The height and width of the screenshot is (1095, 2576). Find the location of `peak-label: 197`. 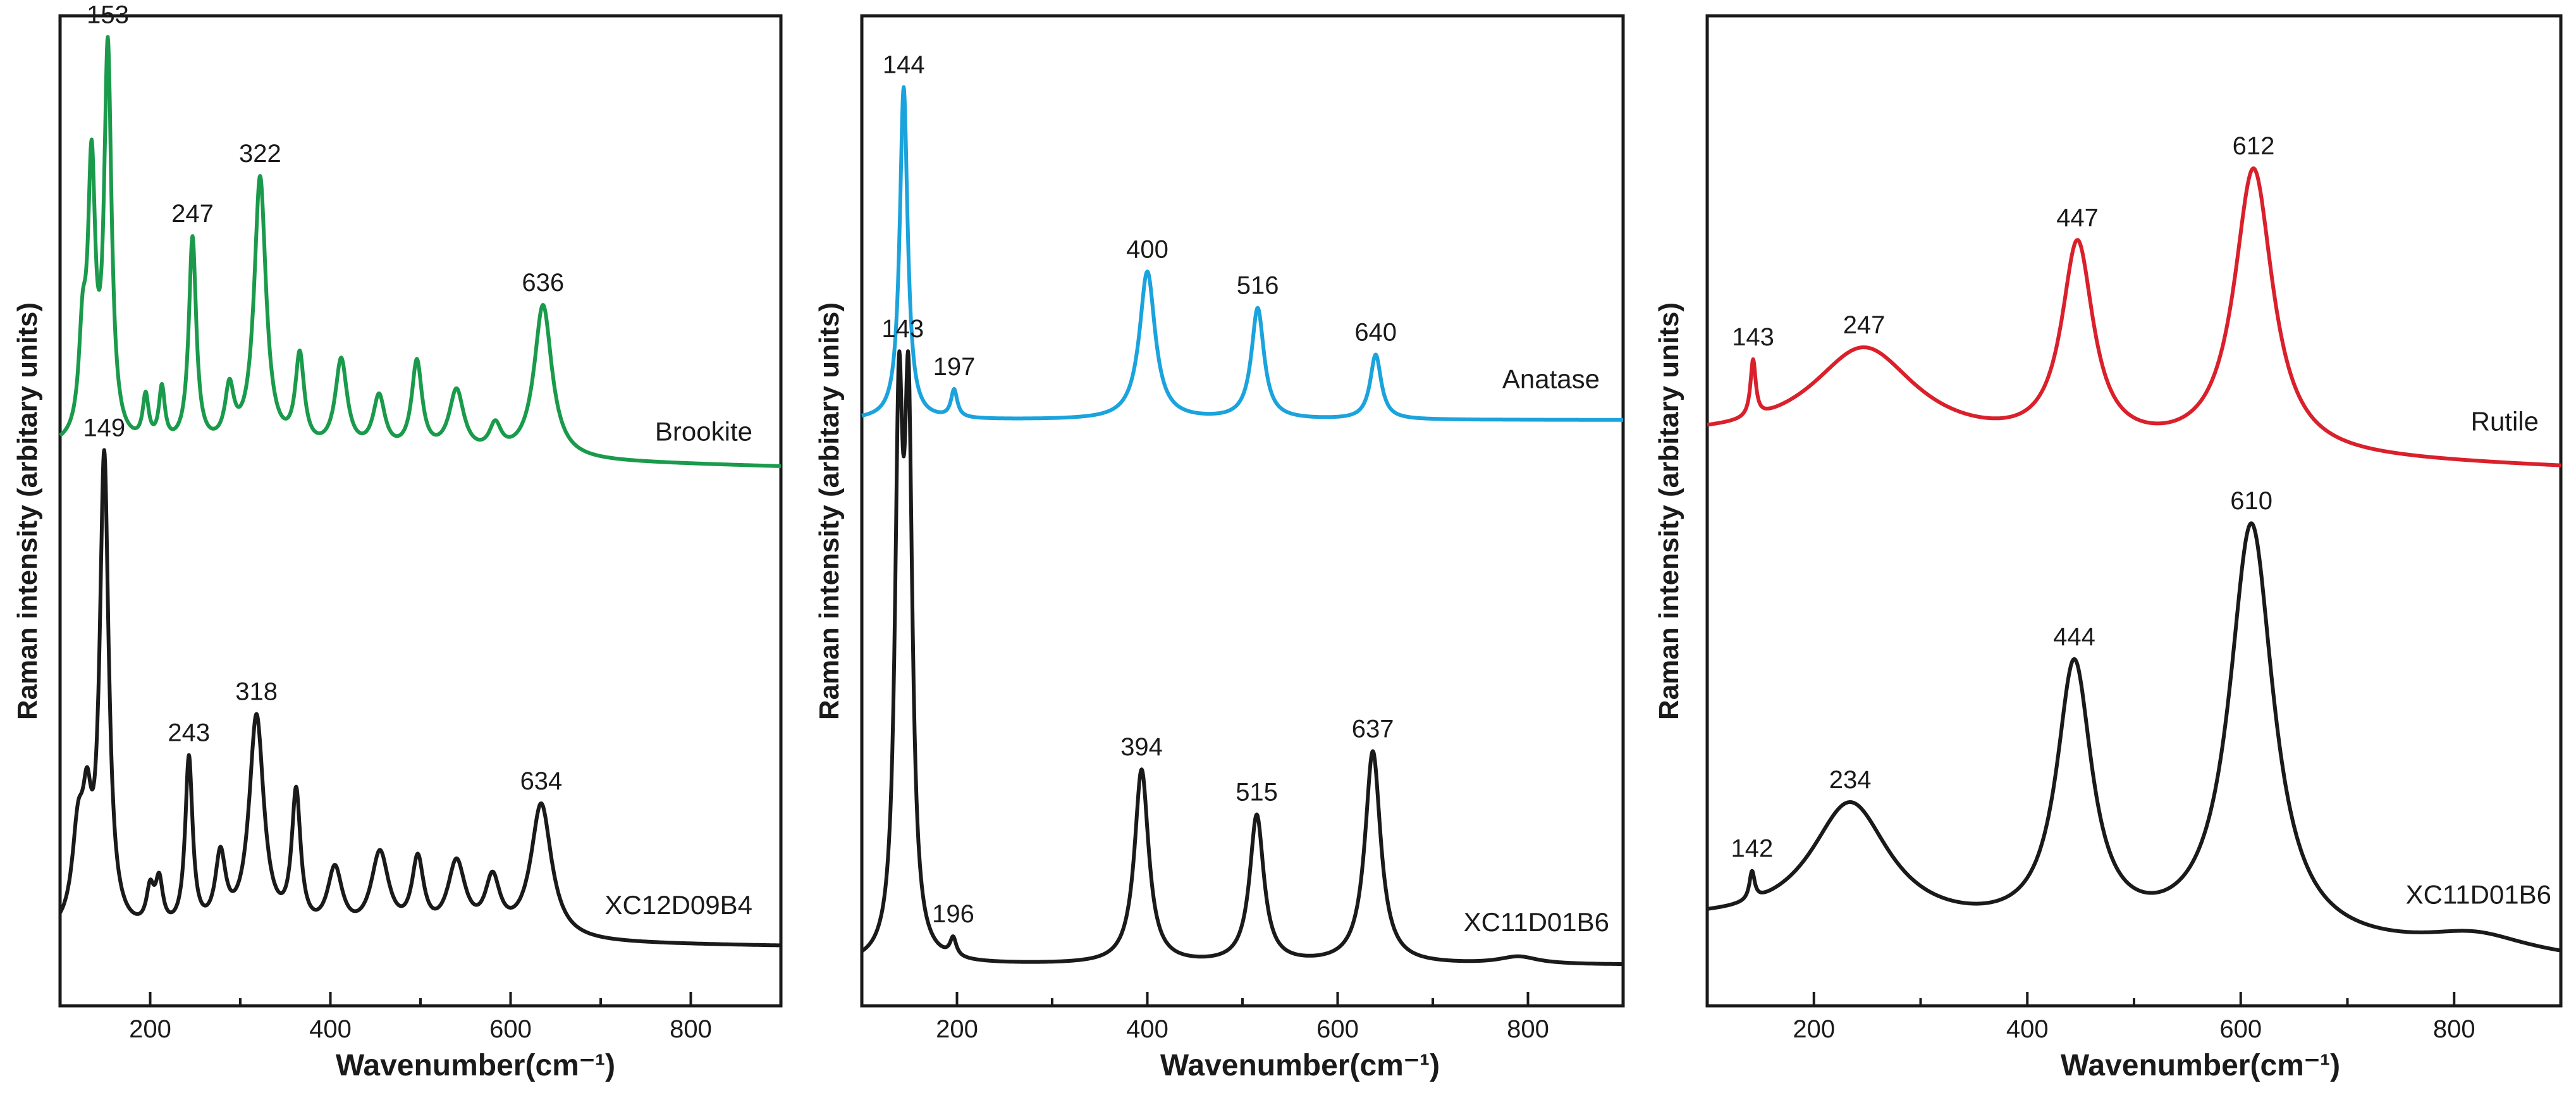

peak-label: 197 is located at coordinates (954, 367).